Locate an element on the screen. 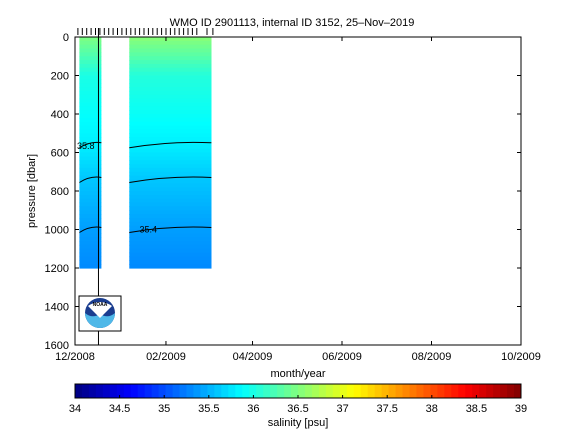 Image resolution: width=576 pixels, height=432 pixels. colorbar-tick-label: 37 is located at coordinates (342, 409).